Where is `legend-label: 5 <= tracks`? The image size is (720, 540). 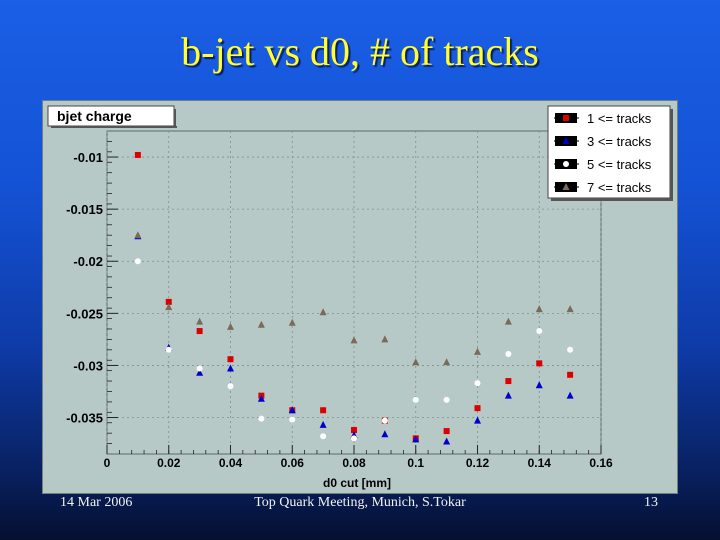 legend-label: 5 <= tracks is located at coordinates (619, 164).